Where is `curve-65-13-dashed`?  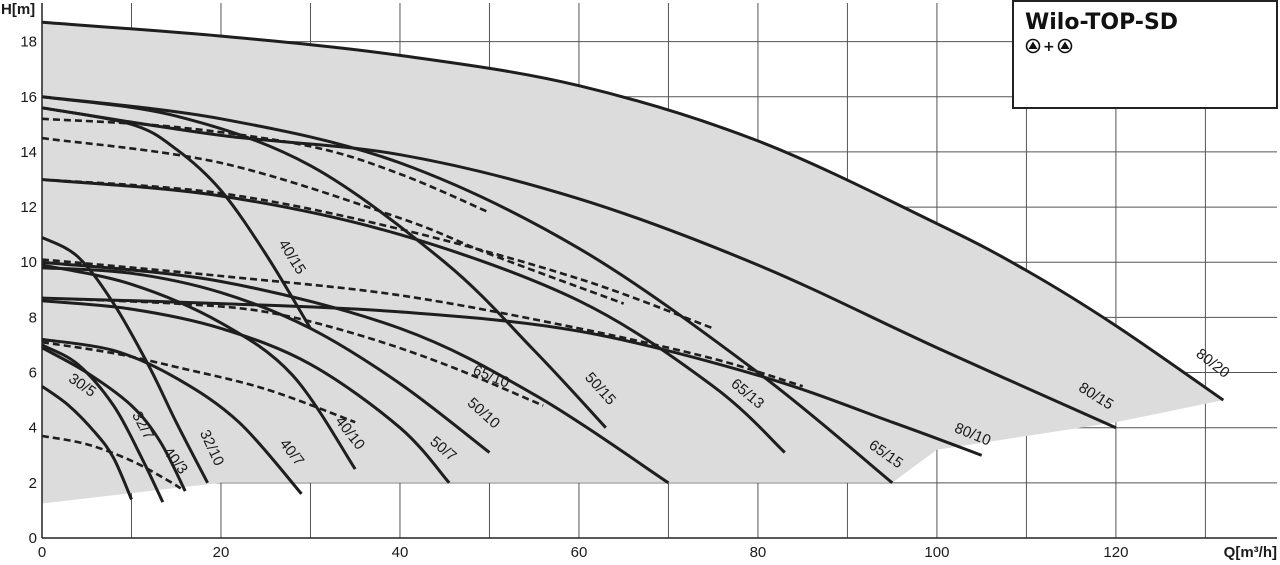
curve-65-13-dashed is located at coordinates (377, 254).